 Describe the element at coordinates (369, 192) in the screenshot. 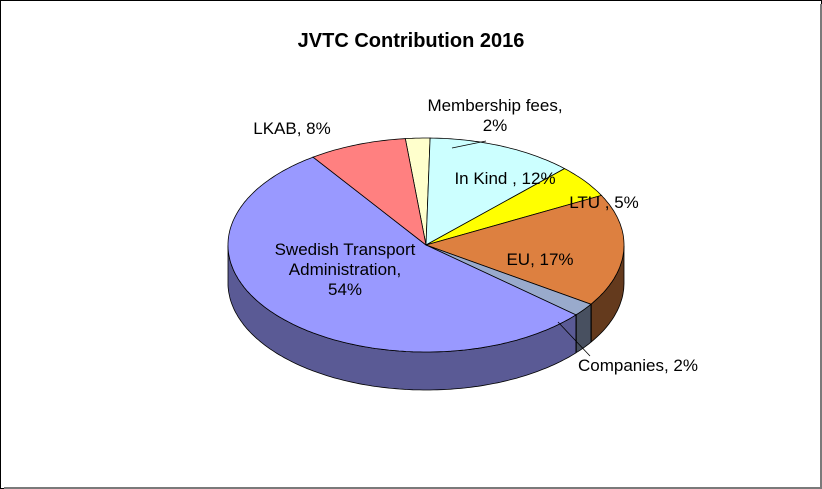

I see `pie-slice-lkab` at that location.